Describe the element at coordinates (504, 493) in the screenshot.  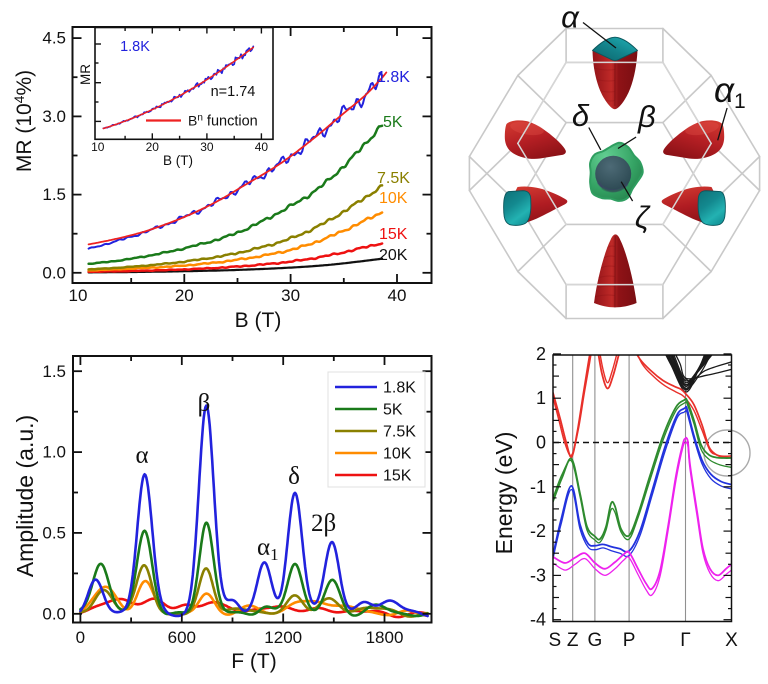
I see `svg-text: Energy (eV)` at that location.